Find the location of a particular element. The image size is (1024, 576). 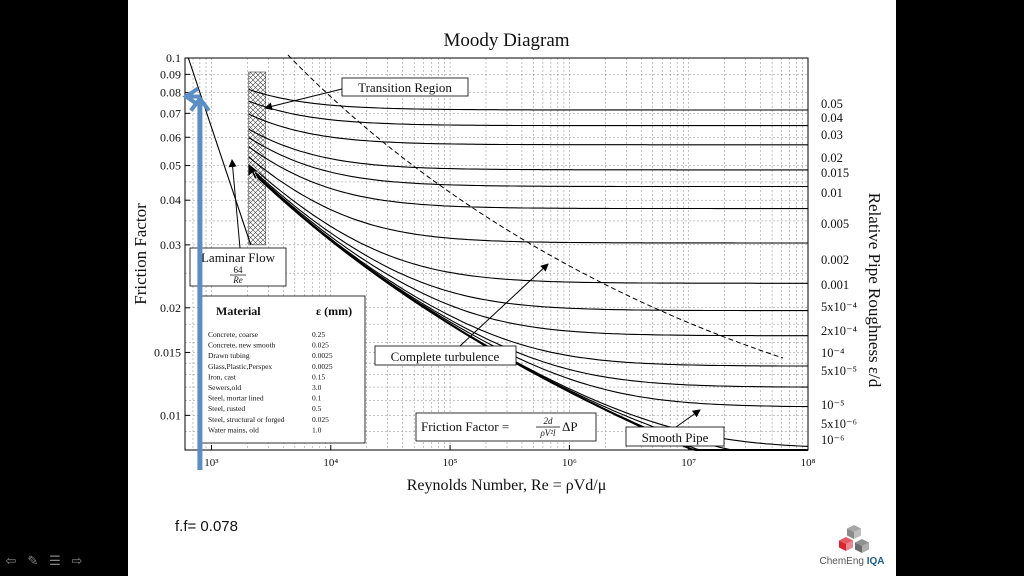

material-name: Steel, structural or forged is located at coordinates (246, 419).